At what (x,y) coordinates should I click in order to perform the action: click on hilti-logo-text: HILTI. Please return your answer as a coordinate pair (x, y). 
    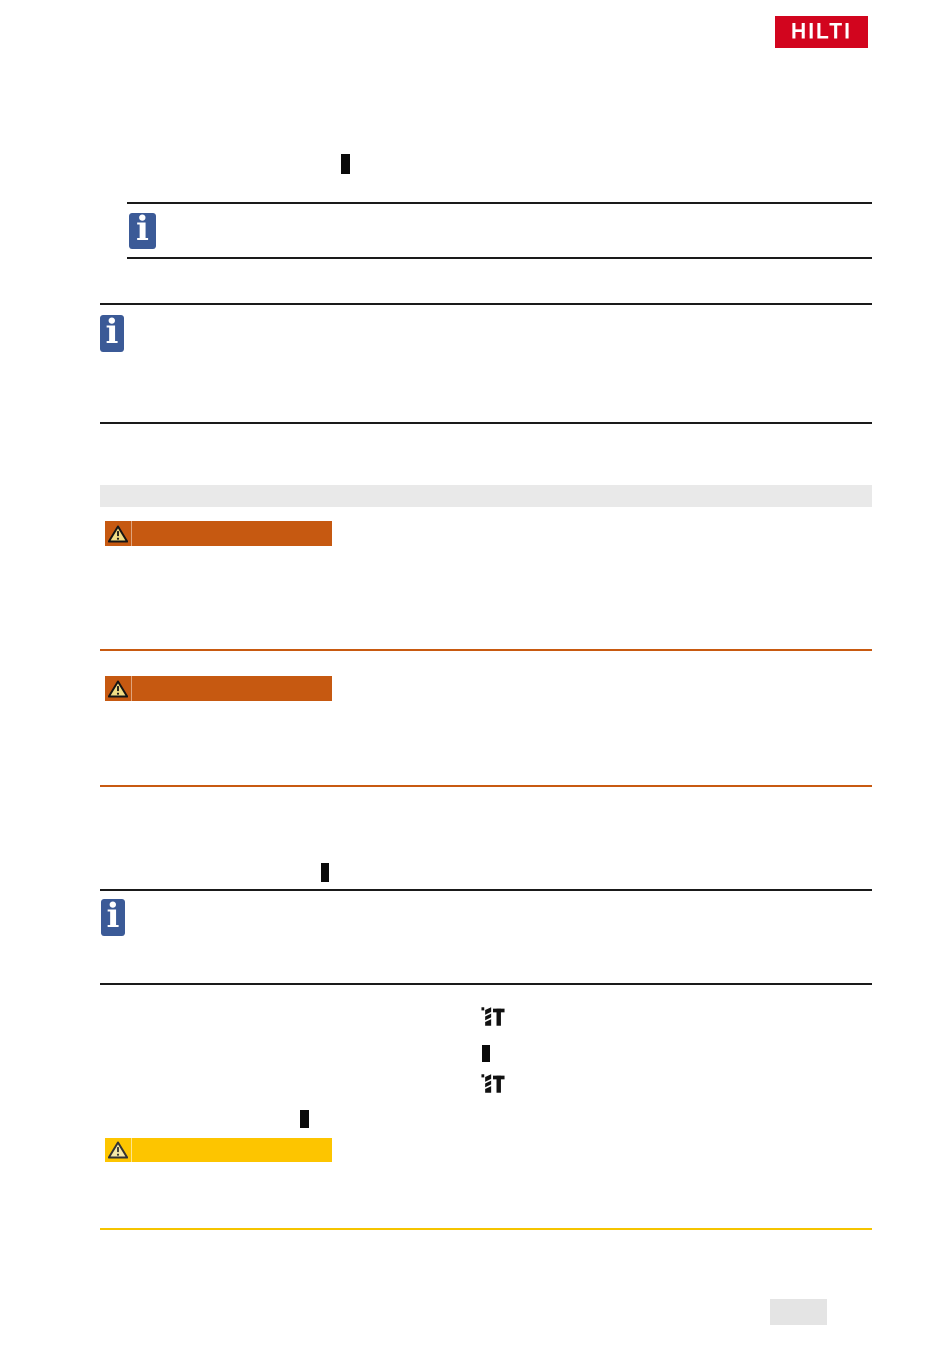
    Looking at the image, I should click on (821, 31).